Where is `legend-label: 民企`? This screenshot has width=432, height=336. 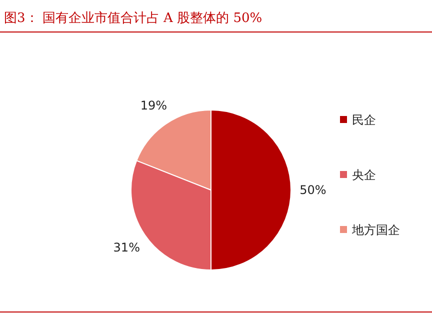 legend-label: 民企 is located at coordinates (364, 120).